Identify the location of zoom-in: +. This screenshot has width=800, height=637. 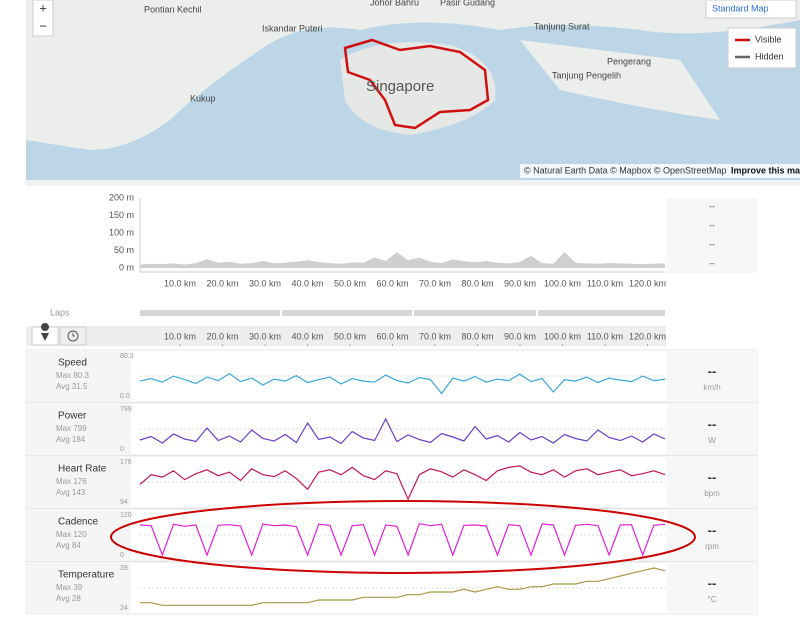
(43, 7).